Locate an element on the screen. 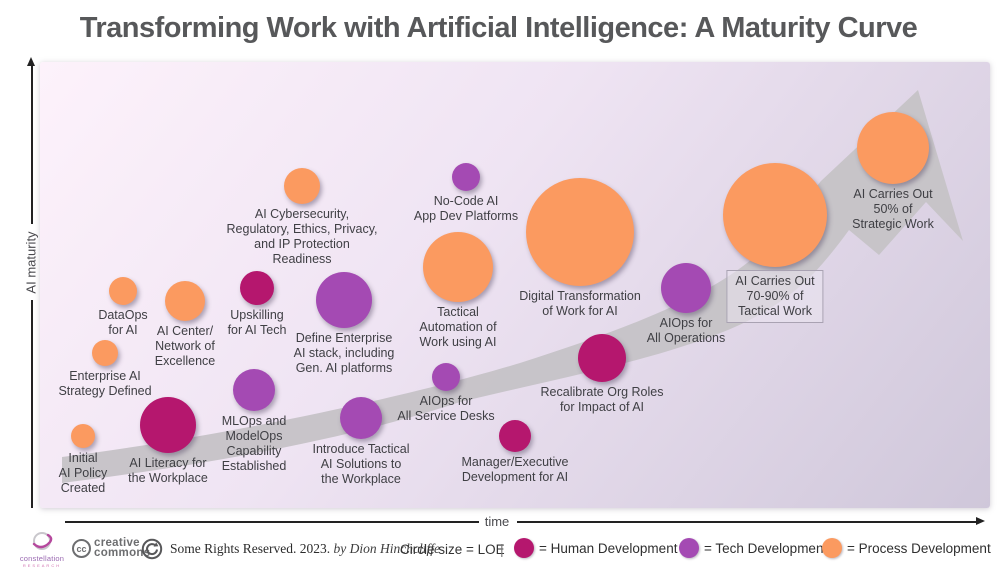  bubble-label-aiops-all-operations: AIOps for All Operations is located at coordinates (686, 330).